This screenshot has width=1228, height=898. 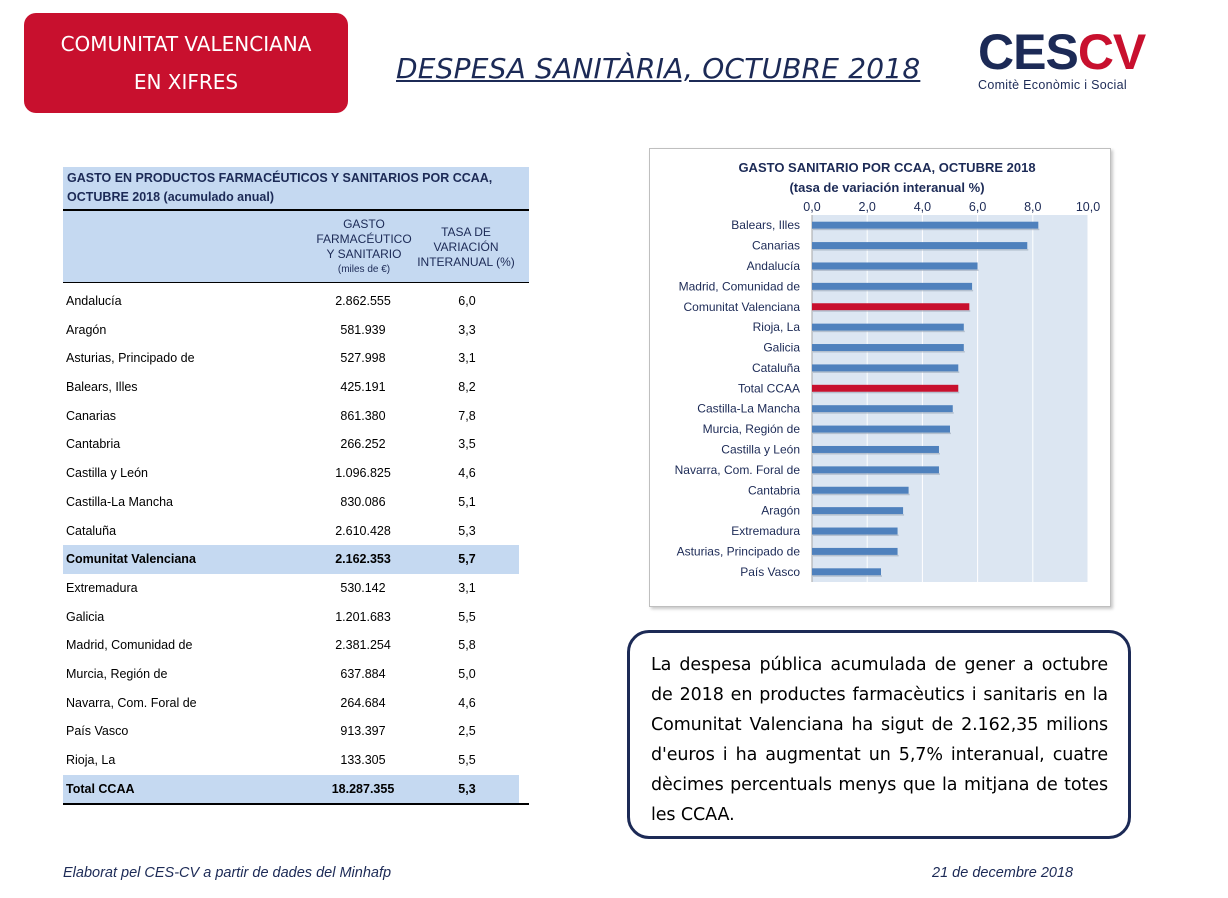 I want to click on category-label: Aragón, so click(x=780, y=511).